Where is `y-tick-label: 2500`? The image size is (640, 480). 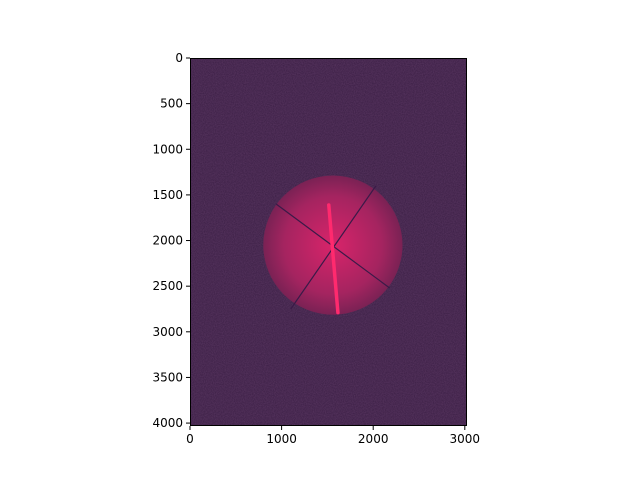 y-tick-label: 2500 is located at coordinates (167, 286).